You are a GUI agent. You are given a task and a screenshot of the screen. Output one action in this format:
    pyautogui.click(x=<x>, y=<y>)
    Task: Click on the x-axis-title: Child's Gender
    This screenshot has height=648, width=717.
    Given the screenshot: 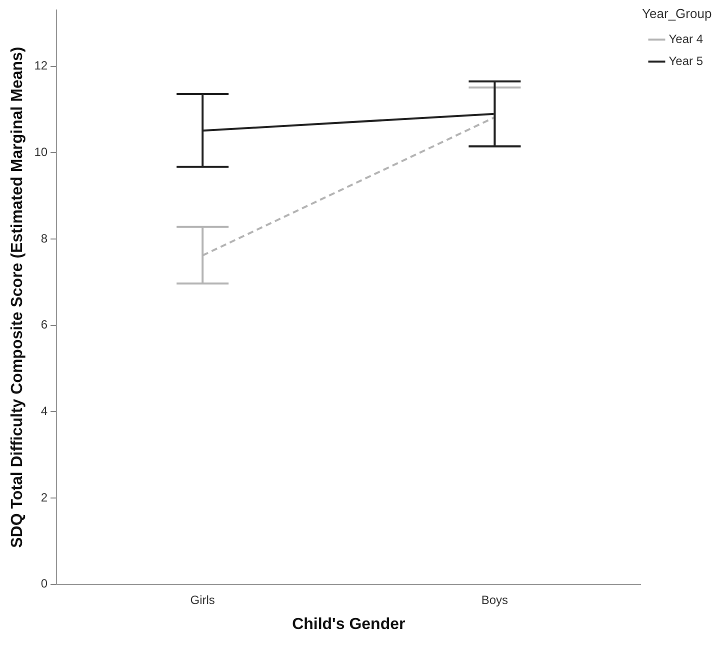 What is the action you would take?
    pyautogui.click(x=349, y=624)
    